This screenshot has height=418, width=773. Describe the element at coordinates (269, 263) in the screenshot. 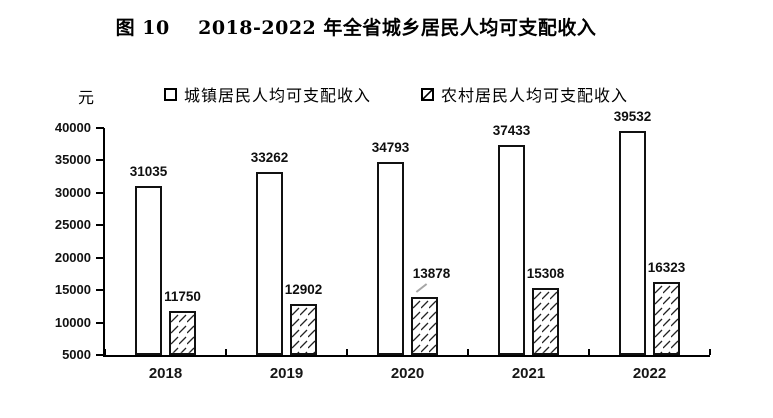

I see `bar-urban-2019` at that location.